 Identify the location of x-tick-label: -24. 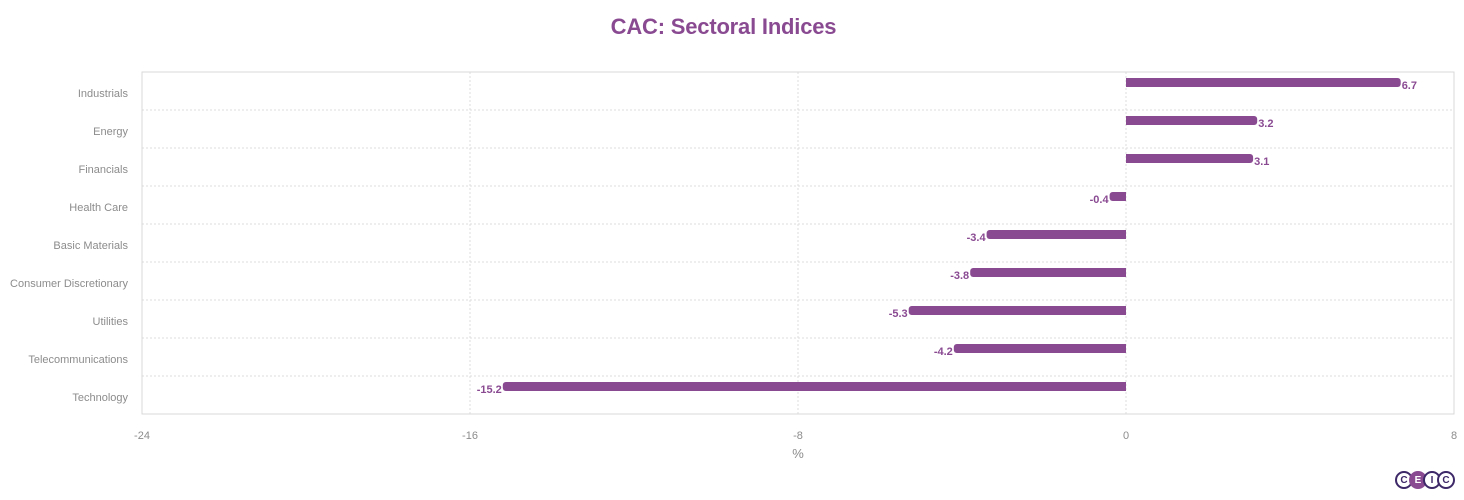
(142, 436).